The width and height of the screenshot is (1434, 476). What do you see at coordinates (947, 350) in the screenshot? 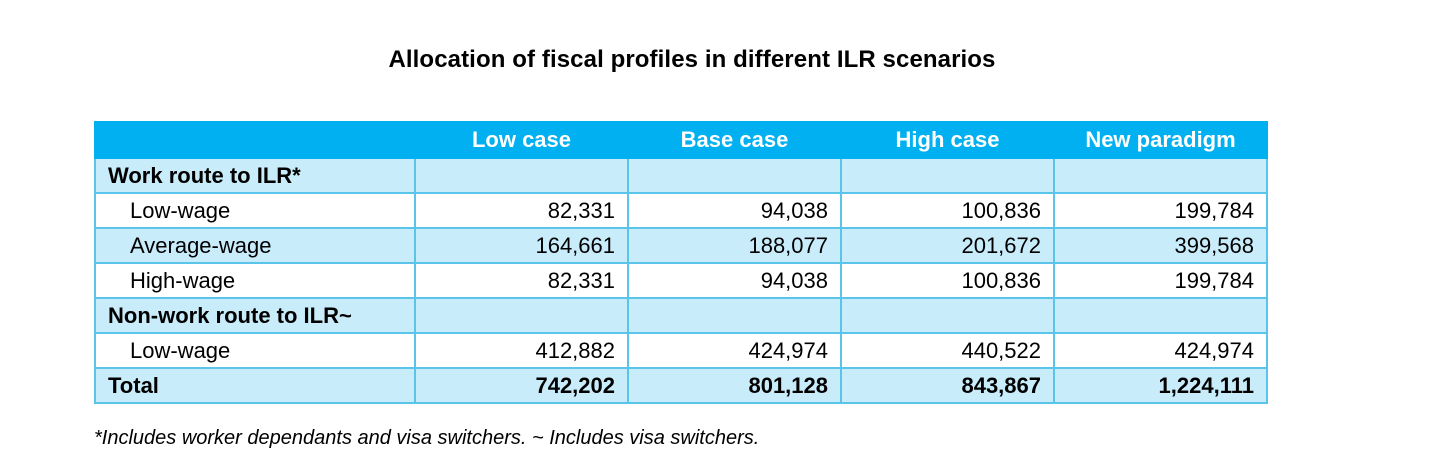
I see `cell-high-case: 440,522` at bounding box center [947, 350].